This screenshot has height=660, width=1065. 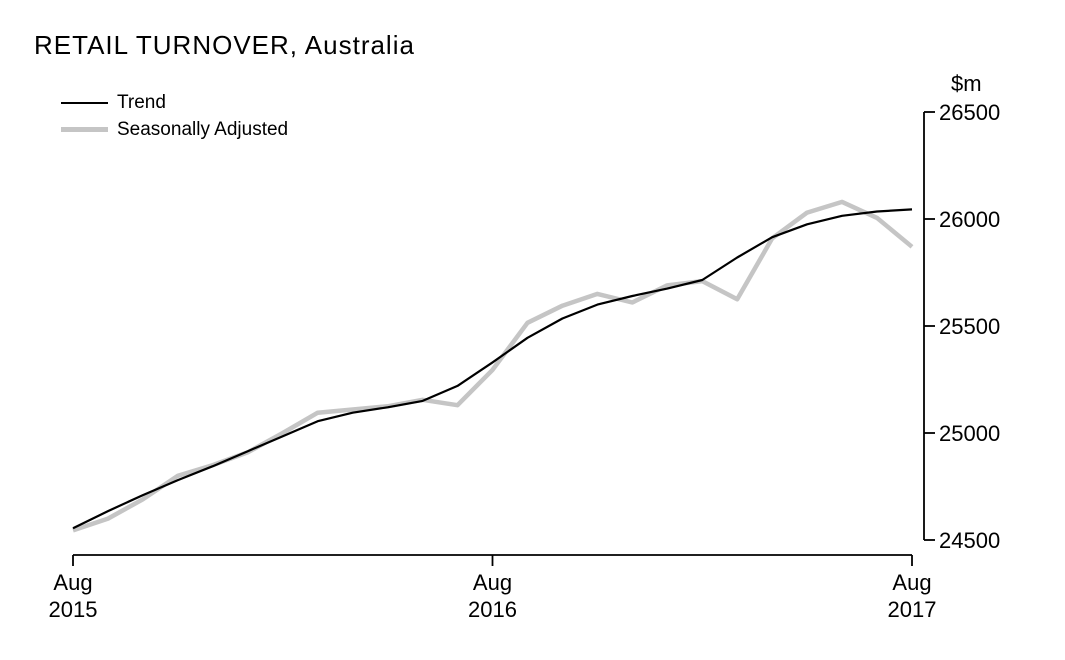 I want to click on x-tick-label-aug-2016: Aug, so click(x=492, y=582).